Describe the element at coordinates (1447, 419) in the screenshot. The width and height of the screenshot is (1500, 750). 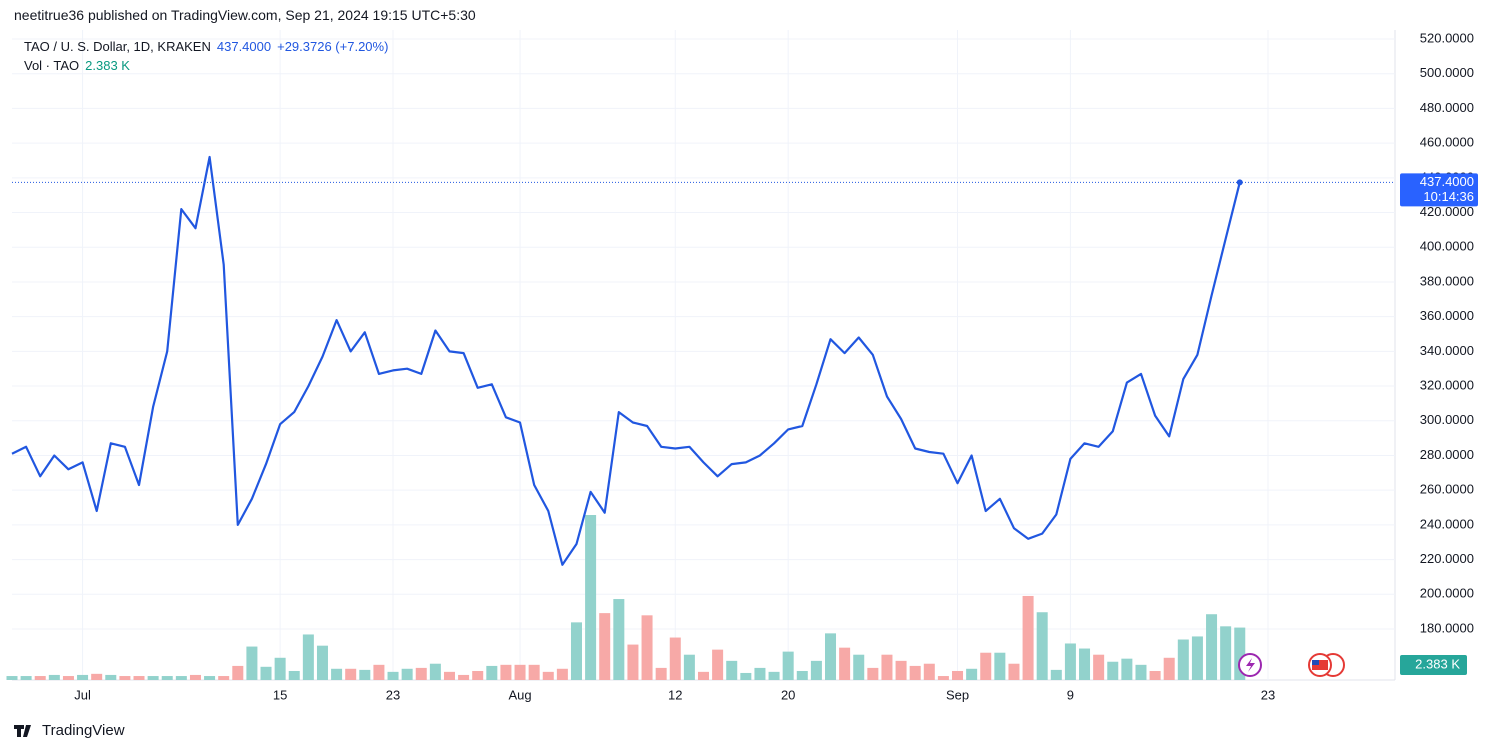
I see `y-tick-label: 300.0000` at that location.